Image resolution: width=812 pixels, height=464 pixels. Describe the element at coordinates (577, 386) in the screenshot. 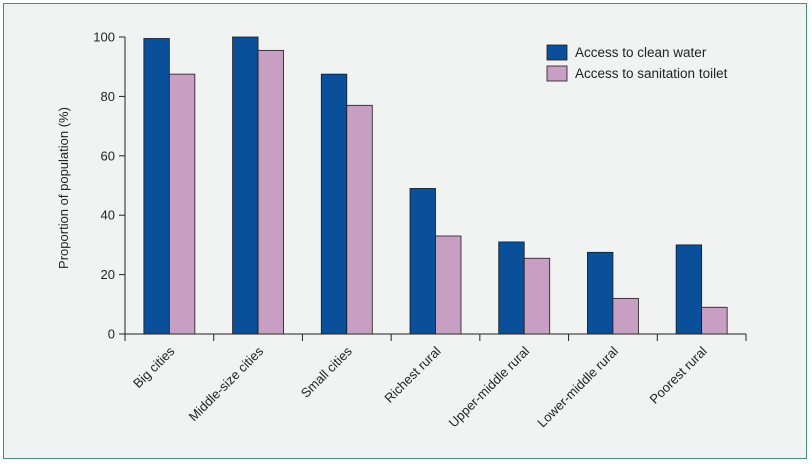

I see `x-category-label: Lower-middle rural` at that location.